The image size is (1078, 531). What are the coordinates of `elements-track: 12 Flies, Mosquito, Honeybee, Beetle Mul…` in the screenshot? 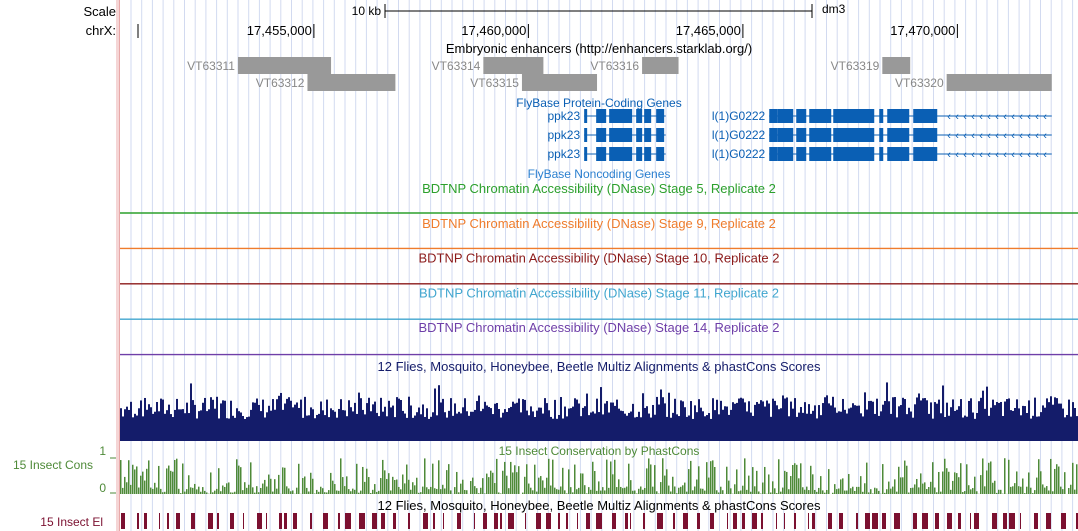 It's located at (559, 513).